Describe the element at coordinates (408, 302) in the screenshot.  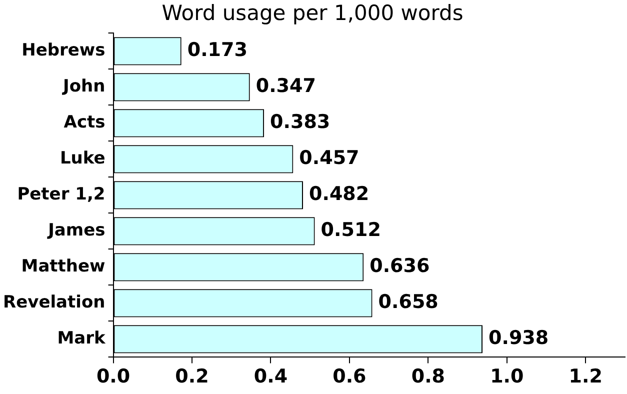
I see `data-label: 0.658` at that location.